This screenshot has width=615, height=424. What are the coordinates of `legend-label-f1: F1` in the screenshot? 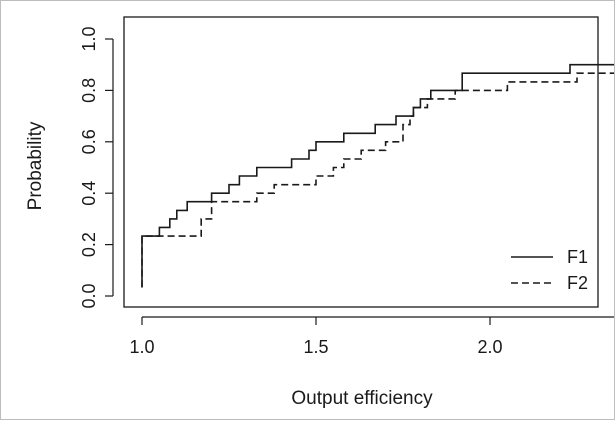 It's located at (577, 257).